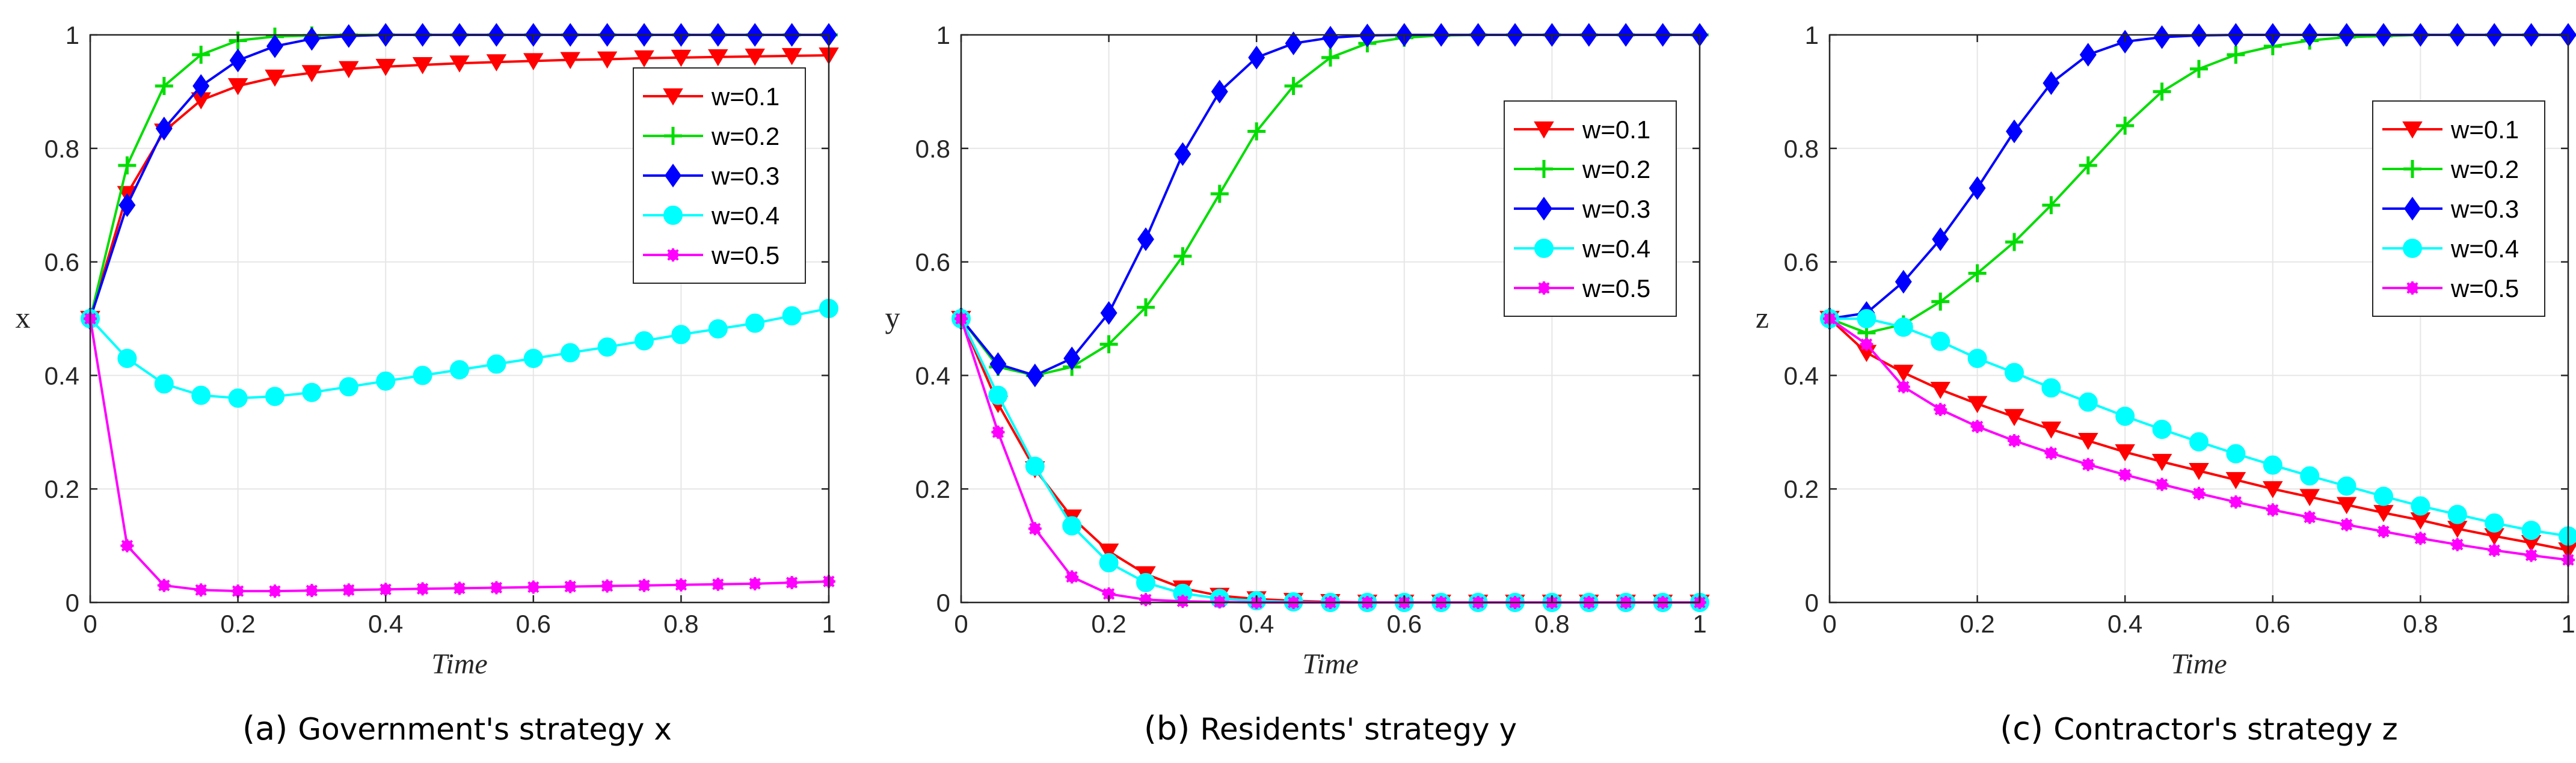 The image size is (2576, 763). What do you see at coordinates (23, 318) in the screenshot?
I see `y-axis-label: x` at bounding box center [23, 318].